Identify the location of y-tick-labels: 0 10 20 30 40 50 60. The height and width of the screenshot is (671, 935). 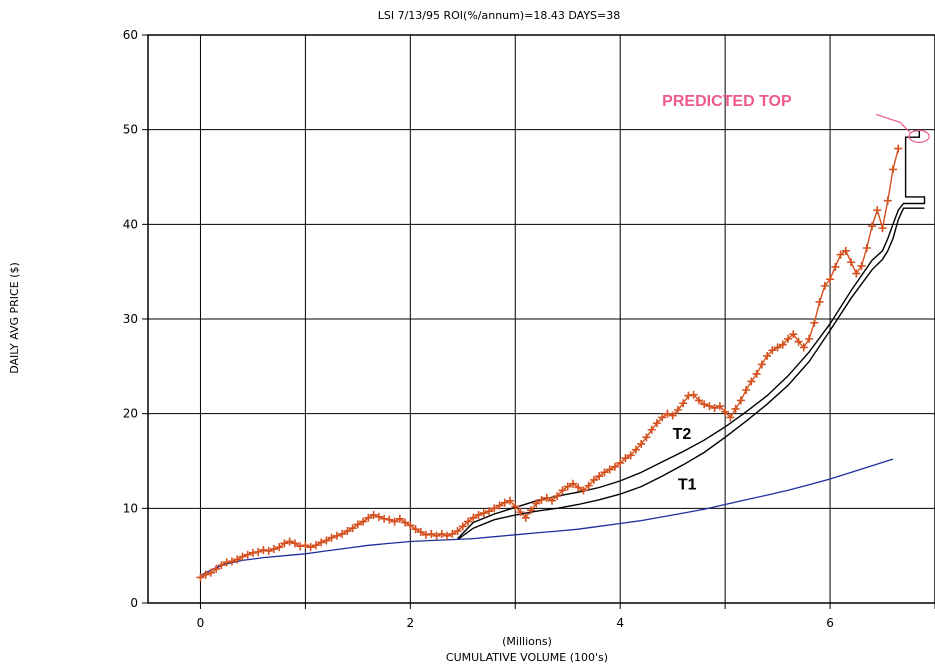
(130, 319).